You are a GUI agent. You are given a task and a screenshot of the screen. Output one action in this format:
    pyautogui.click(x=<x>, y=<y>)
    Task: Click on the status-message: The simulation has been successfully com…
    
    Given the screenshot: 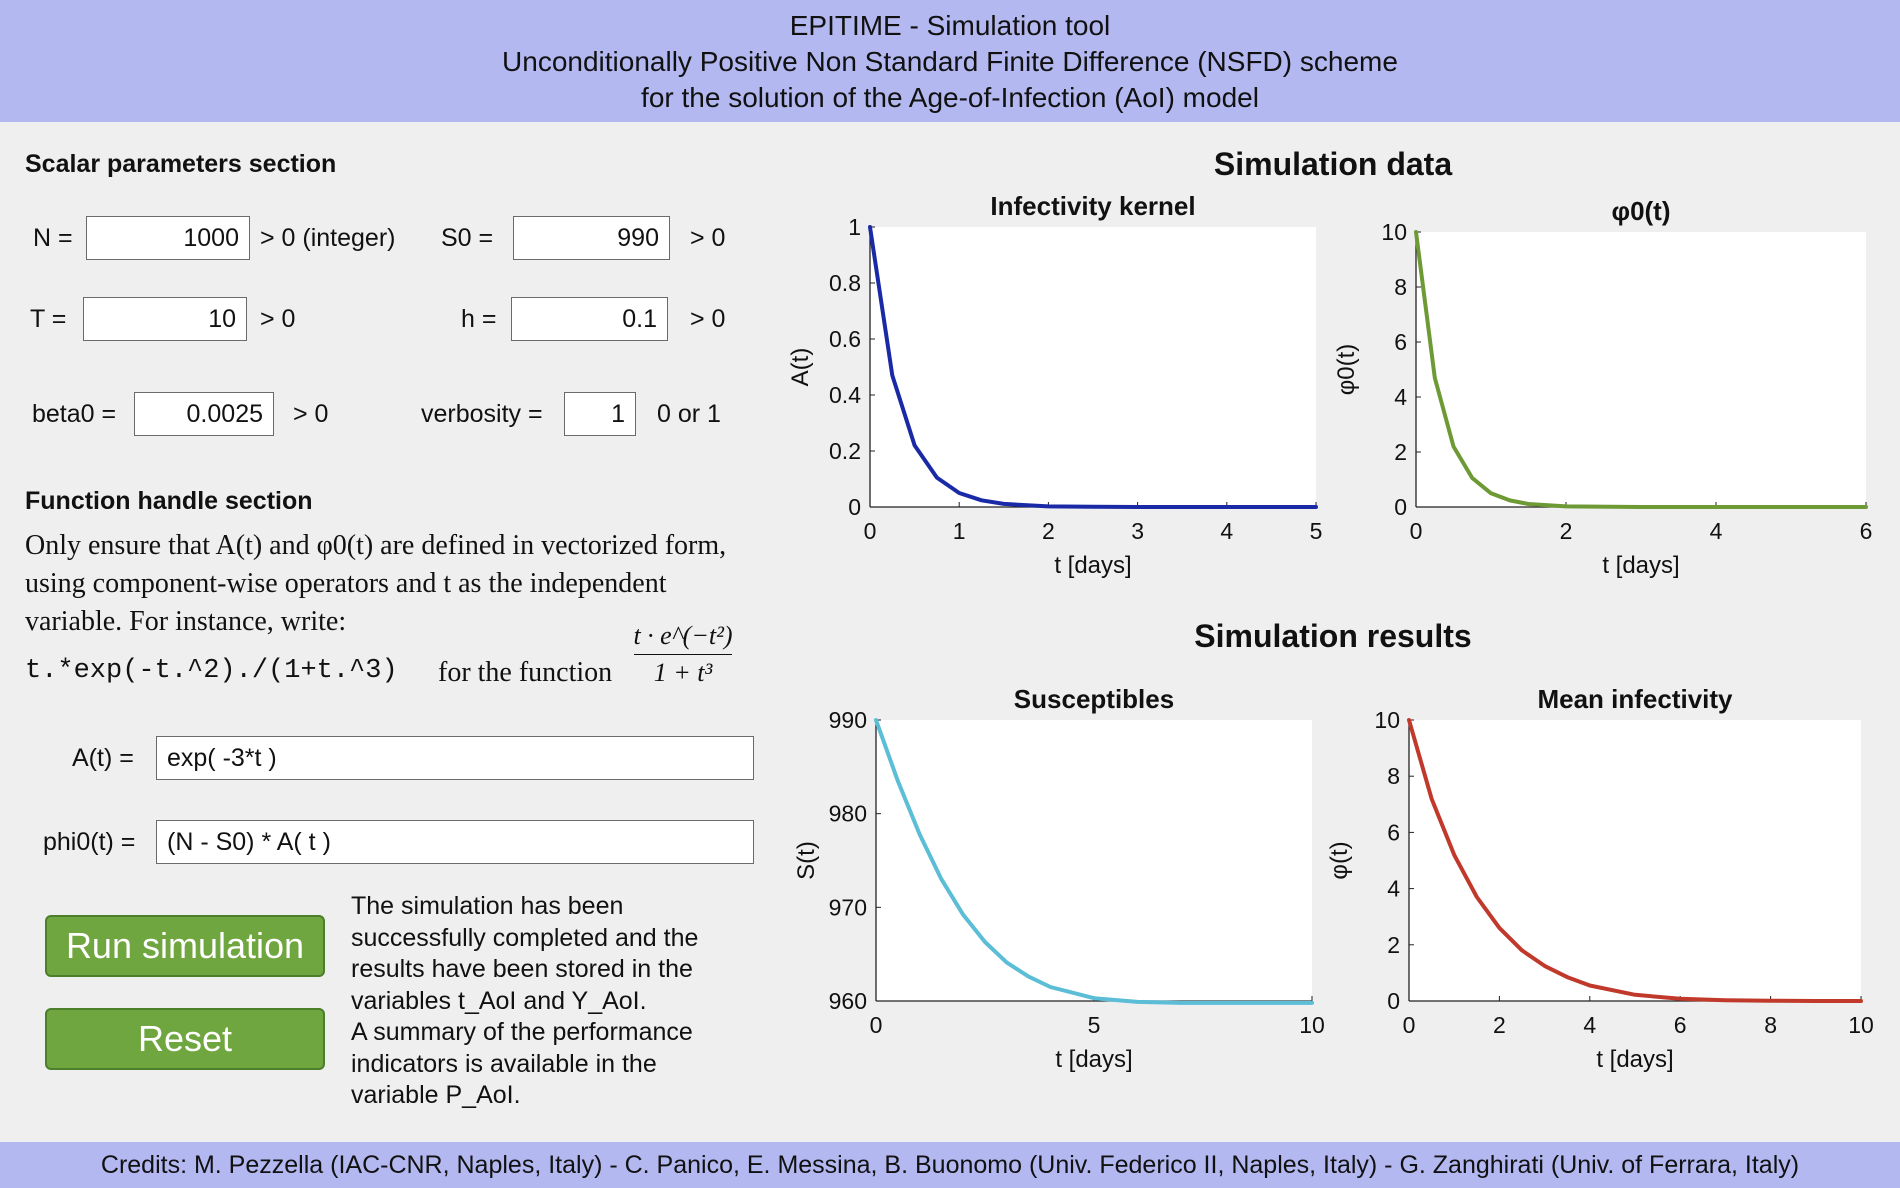 What is the action you would take?
    pyautogui.click(x=524, y=1001)
    